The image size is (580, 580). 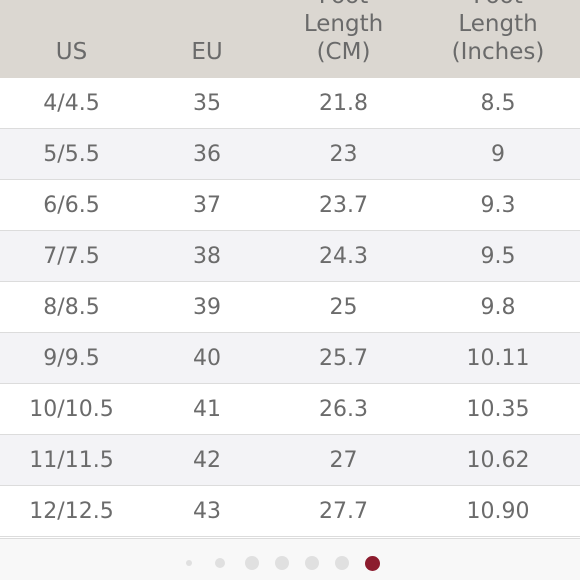 I want to click on cell-us: 12/12.5, so click(x=71, y=511).